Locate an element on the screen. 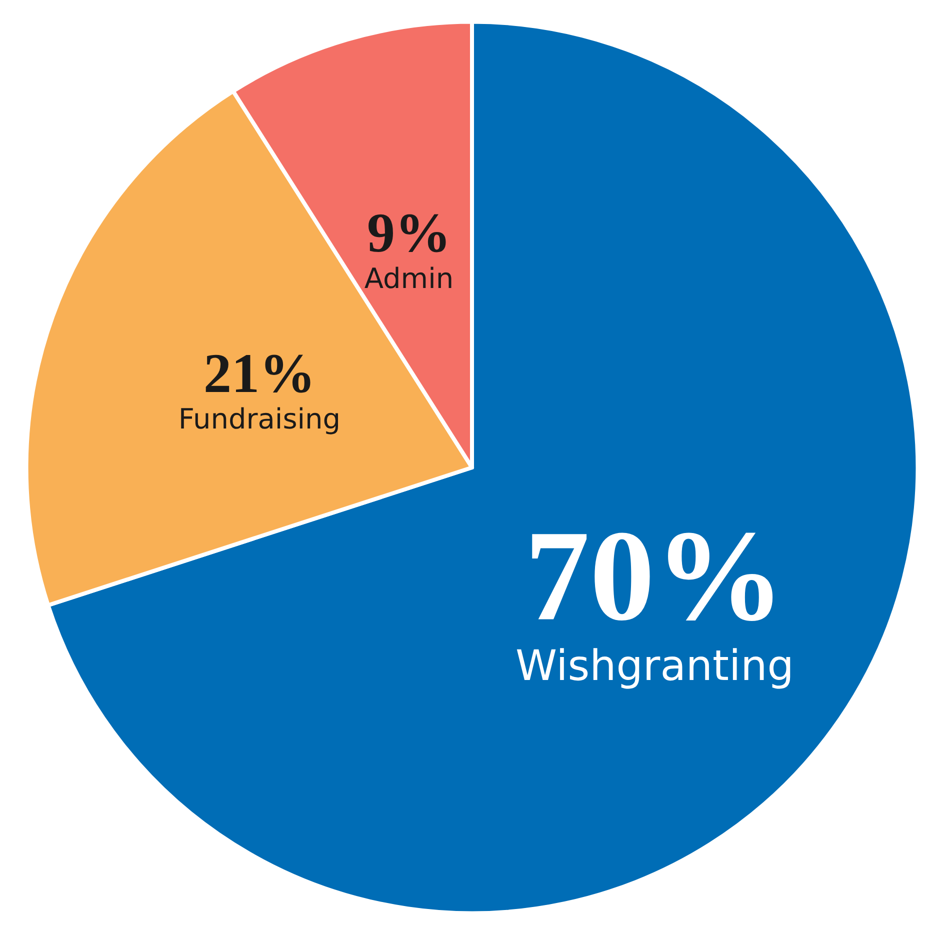 This screenshot has width=944, height=935. slice-label: Admin is located at coordinates (409, 279).